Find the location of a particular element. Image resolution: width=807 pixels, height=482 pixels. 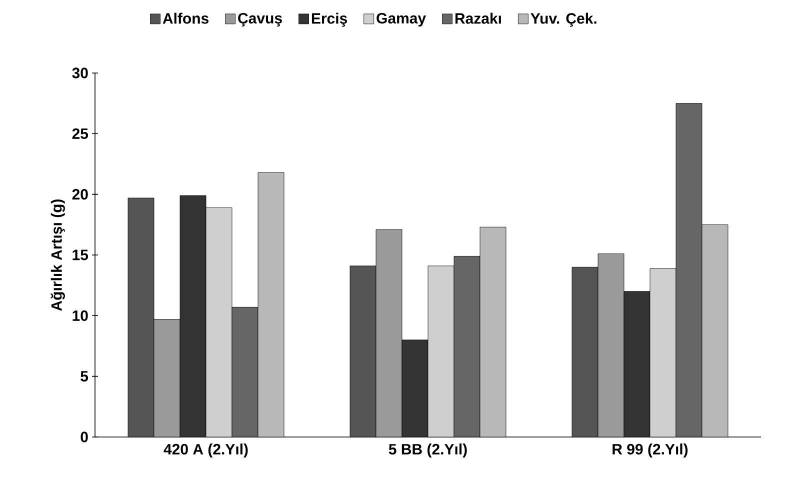

y-tick-label: 30 is located at coordinates (80, 73).